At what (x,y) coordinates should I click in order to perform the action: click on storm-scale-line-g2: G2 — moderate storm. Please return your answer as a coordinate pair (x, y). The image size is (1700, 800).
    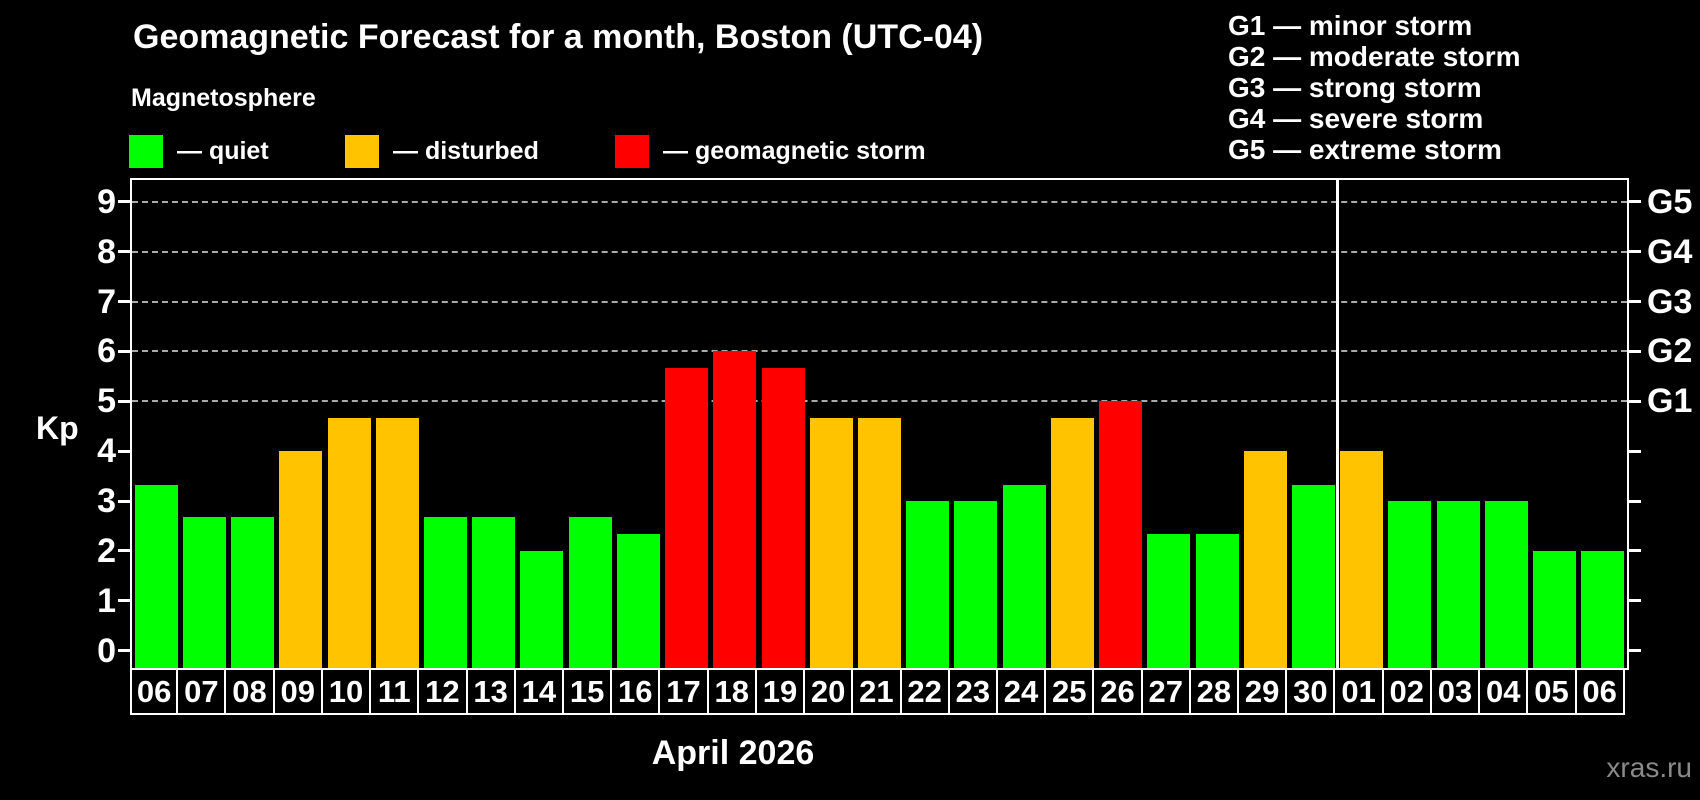
    Looking at the image, I should click on (1374, 56).